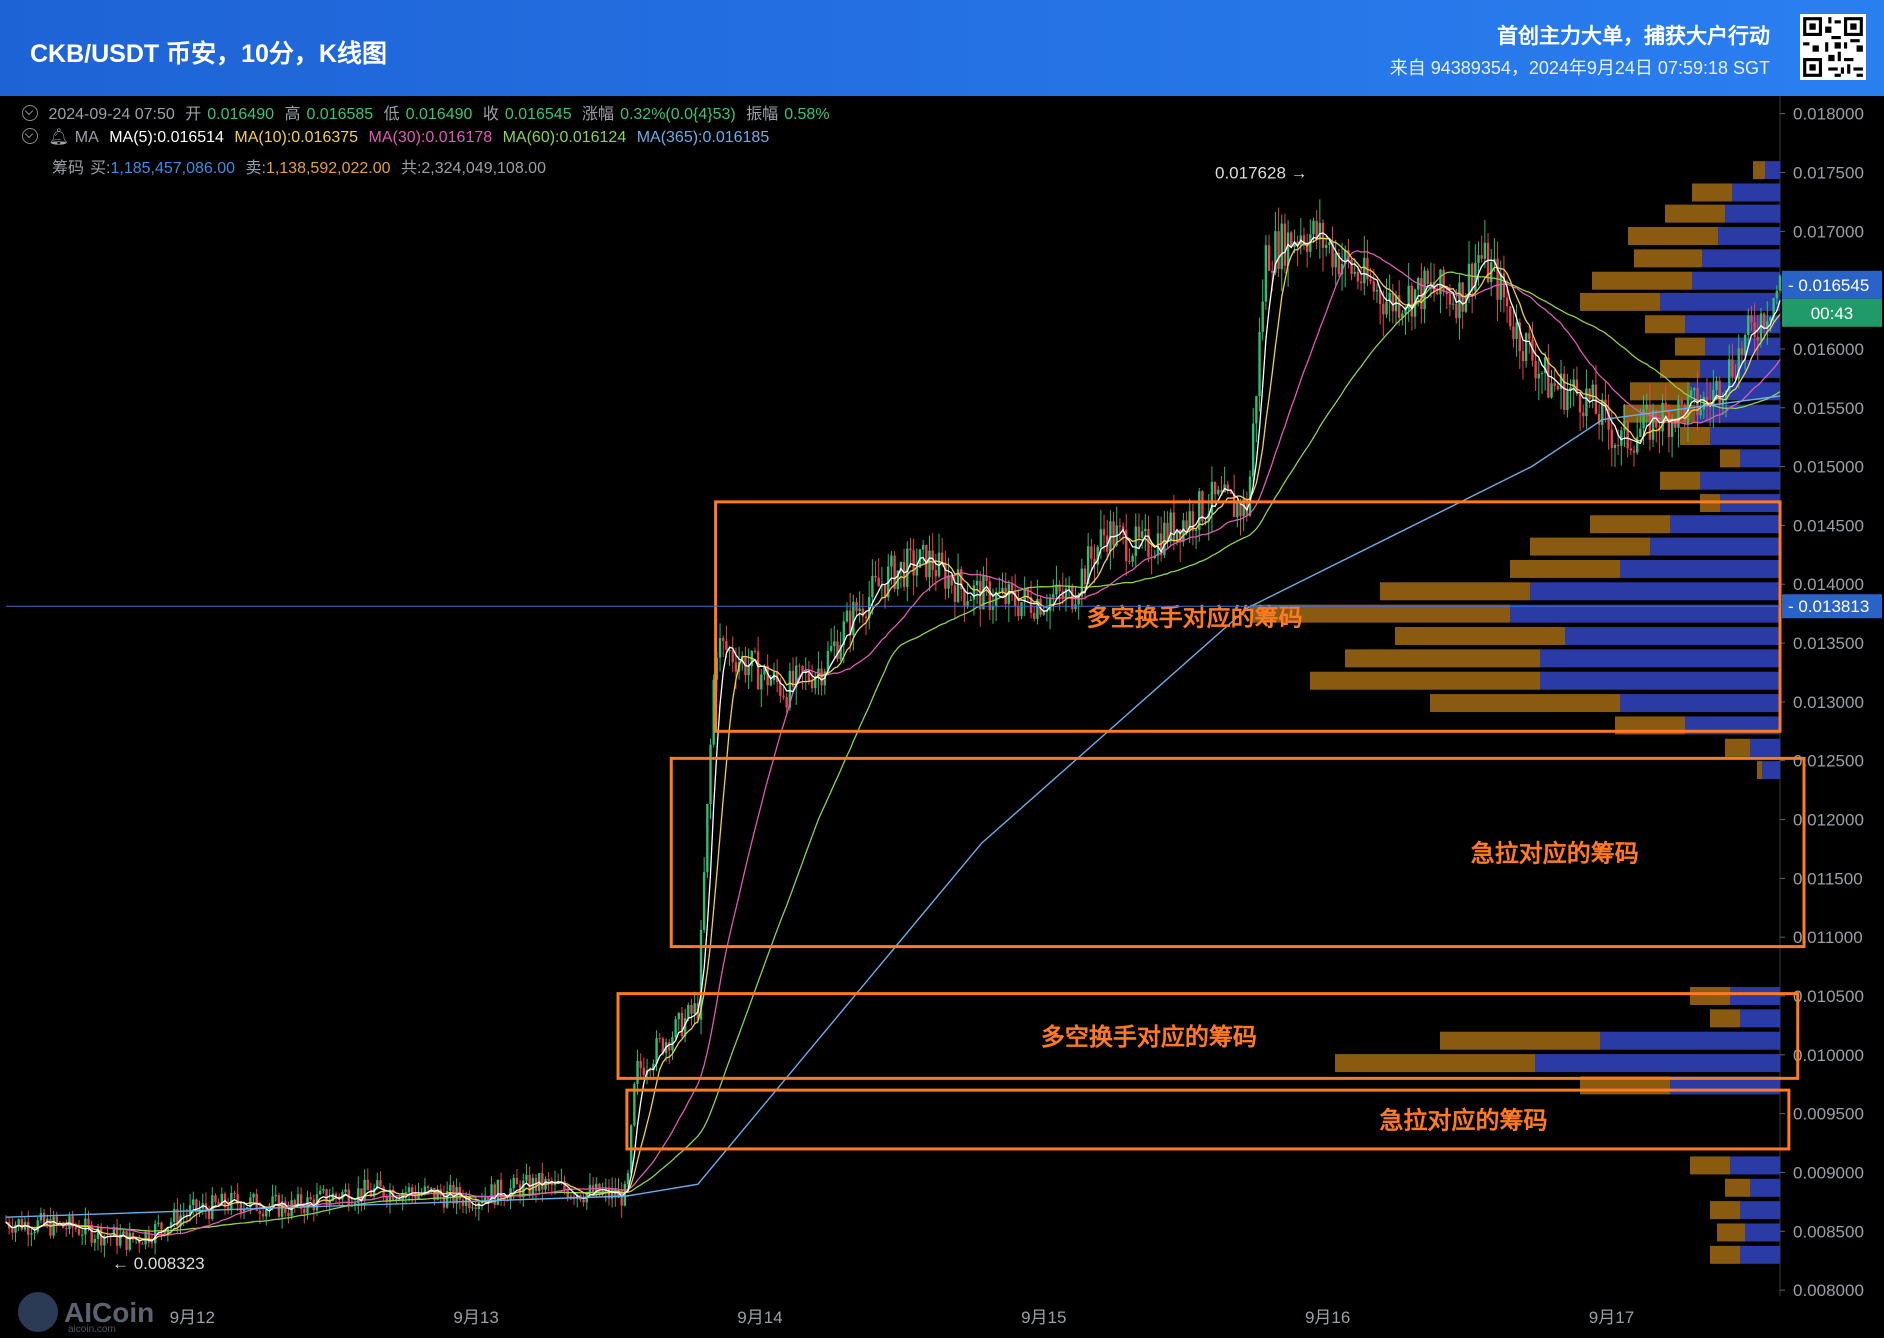  I want to click on ma-indicator-label: MA, so click(86, 137).